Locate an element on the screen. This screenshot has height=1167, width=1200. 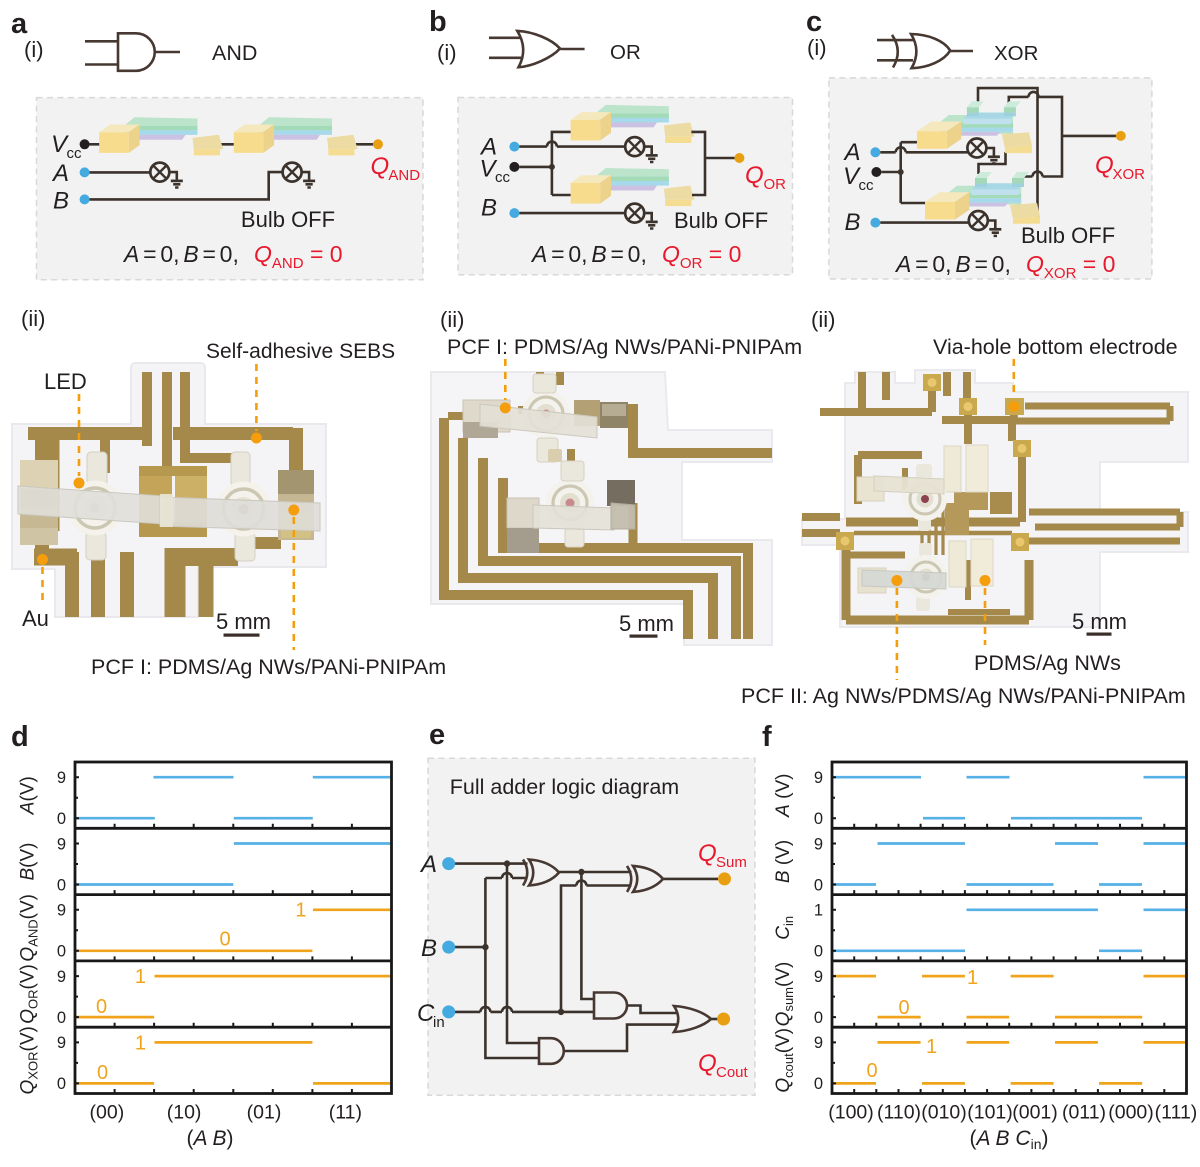
svg-text: e is located at coordinates (437, 735).